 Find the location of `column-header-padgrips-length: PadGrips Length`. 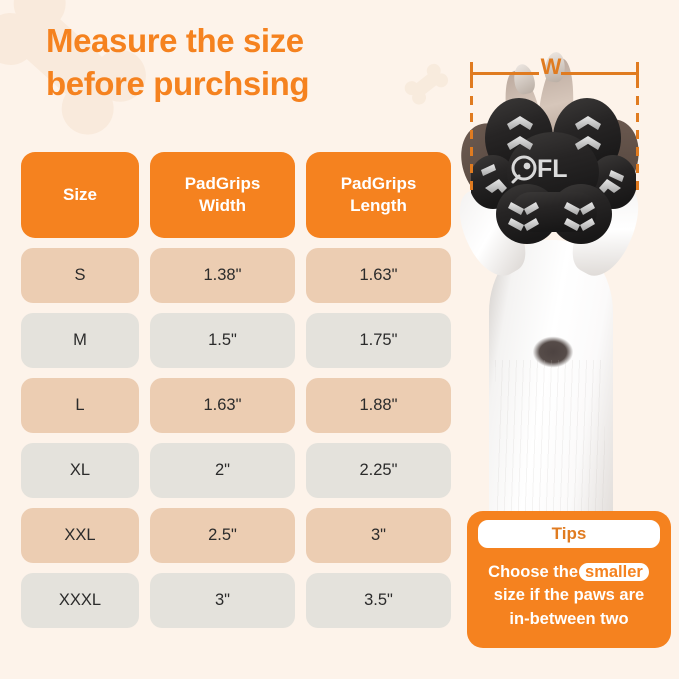

column-header-padgrips-length: PadGrips Length is located at coordinates (378, 195).